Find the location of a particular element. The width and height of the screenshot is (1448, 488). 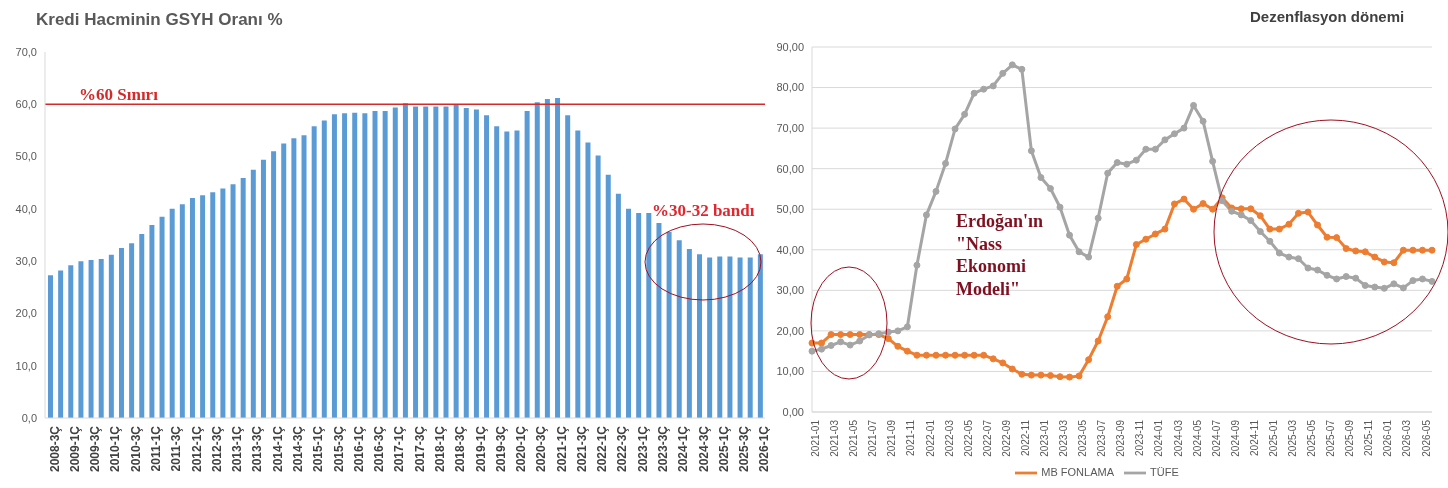

x-tick-label: 2011-1Ç is located at coordinates (156, 448).